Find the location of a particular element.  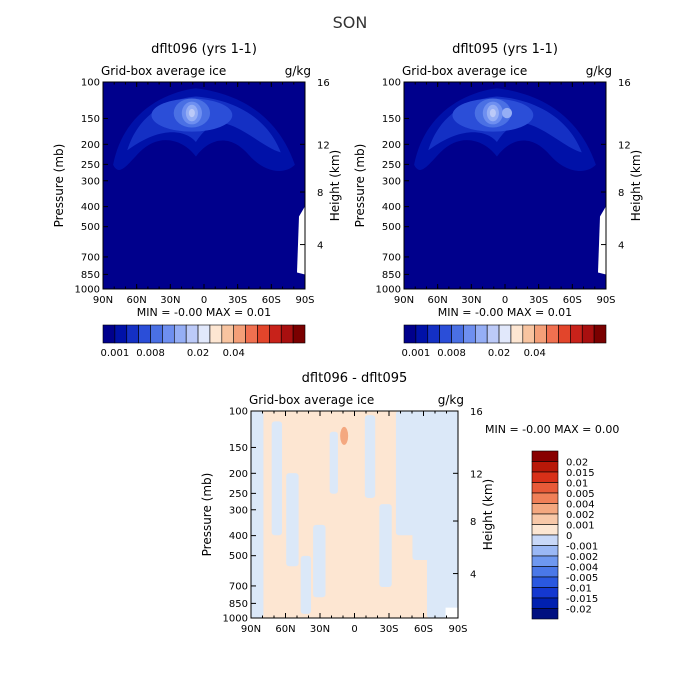

x-tick-label: 60N is located at coordinates (438, 300).